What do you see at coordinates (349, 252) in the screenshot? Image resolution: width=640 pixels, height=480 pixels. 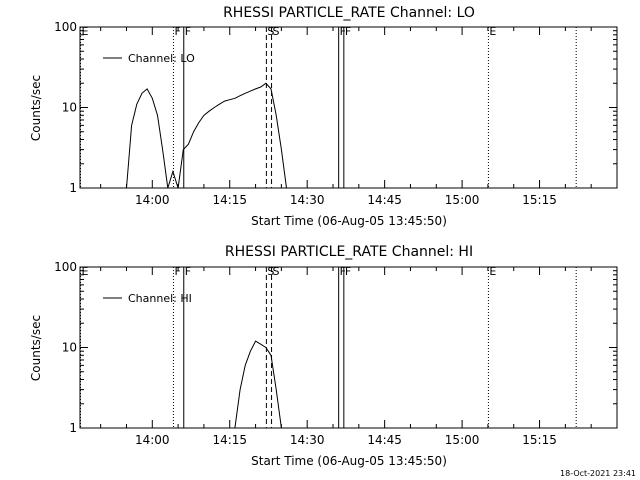 I see `chart-title: RHESSI PARTICLE_RATE Channel: HI` at bounding box center [349, 252].